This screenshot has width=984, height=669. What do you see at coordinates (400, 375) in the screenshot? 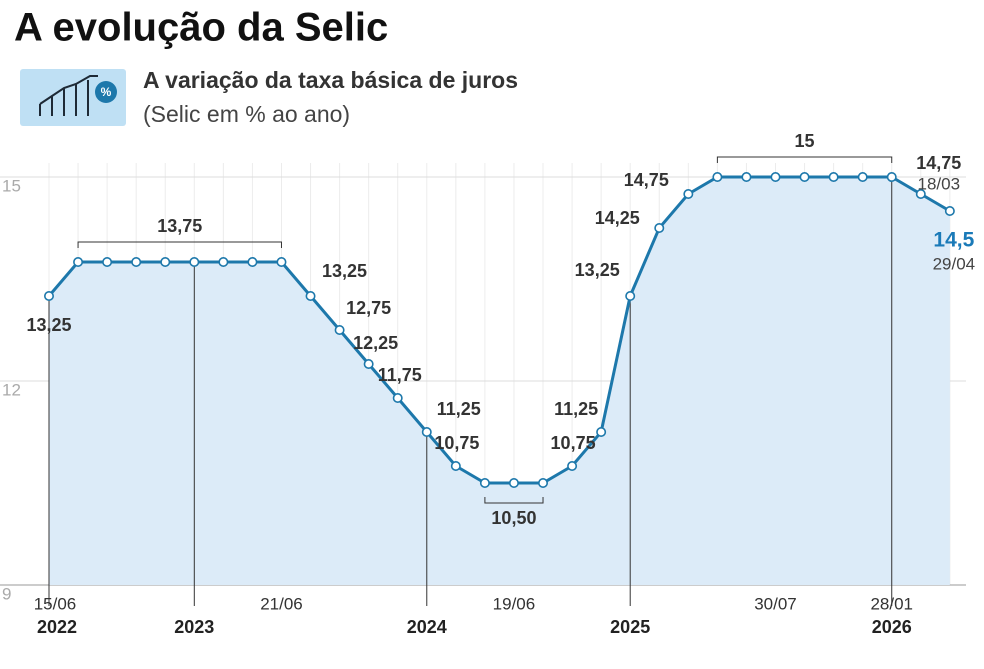
I see `value-label: 11,75` at bounding box center [400, 375].